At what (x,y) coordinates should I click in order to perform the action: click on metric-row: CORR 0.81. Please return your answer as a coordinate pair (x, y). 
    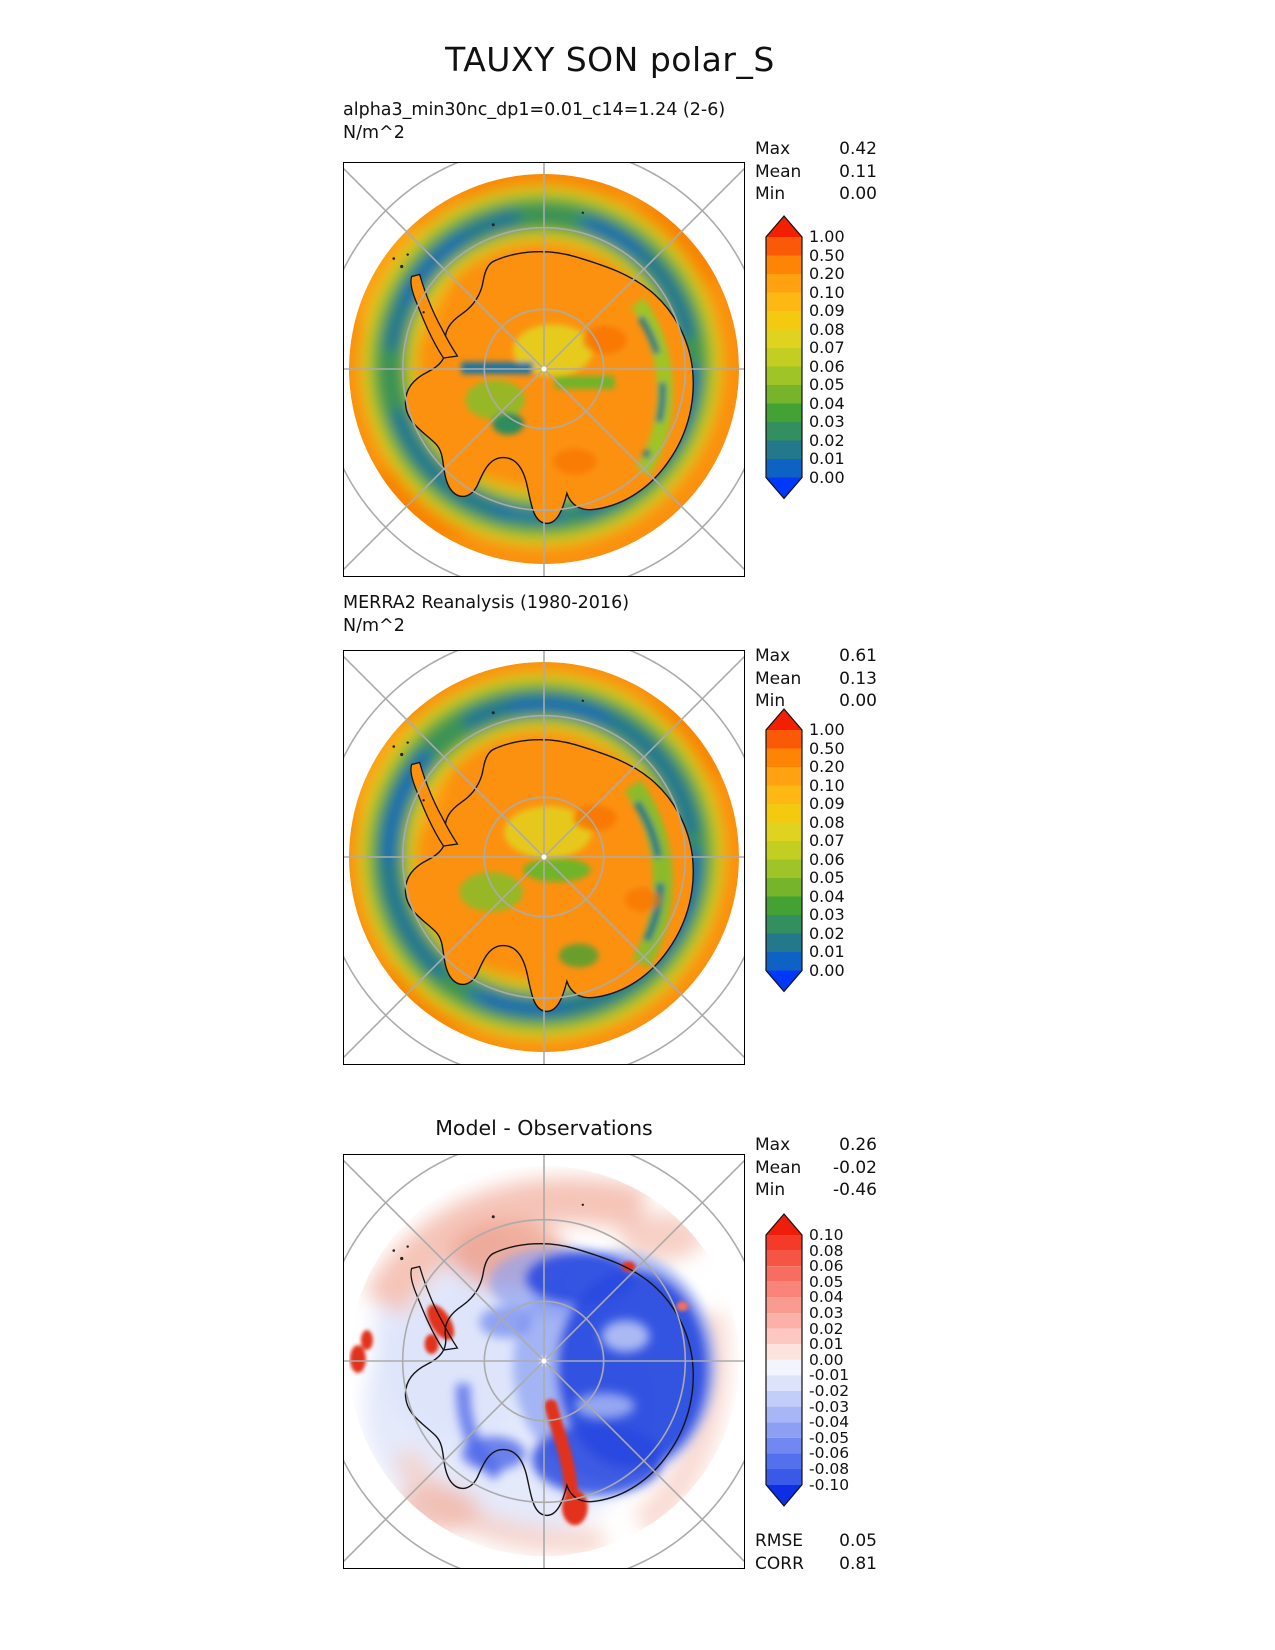
    Looking at the image, I should click on (816, 1564).